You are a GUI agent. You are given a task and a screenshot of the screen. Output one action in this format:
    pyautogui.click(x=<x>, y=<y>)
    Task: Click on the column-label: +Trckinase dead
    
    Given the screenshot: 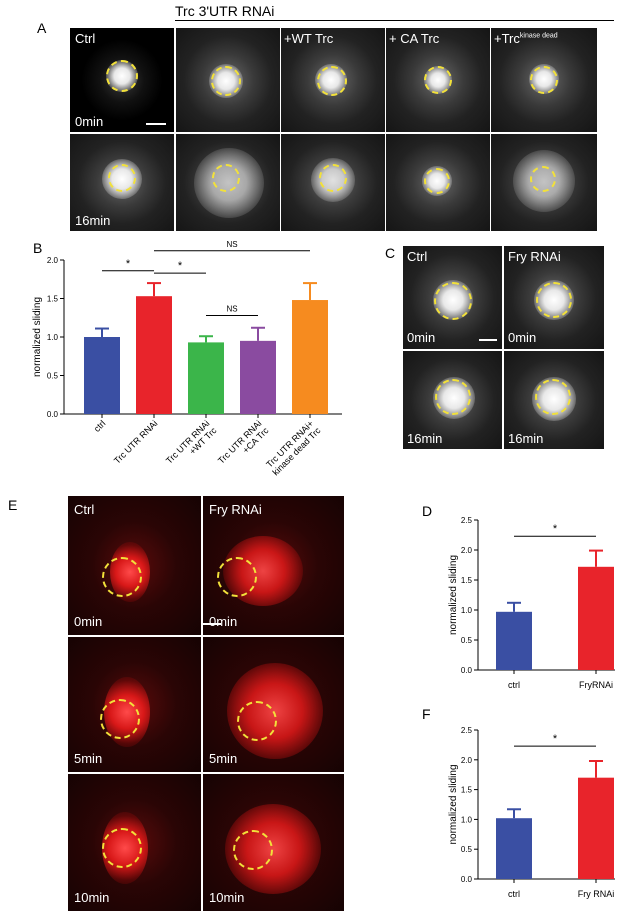 What is the action you would take?
    pyautogui.click(x=526, y=38)
    